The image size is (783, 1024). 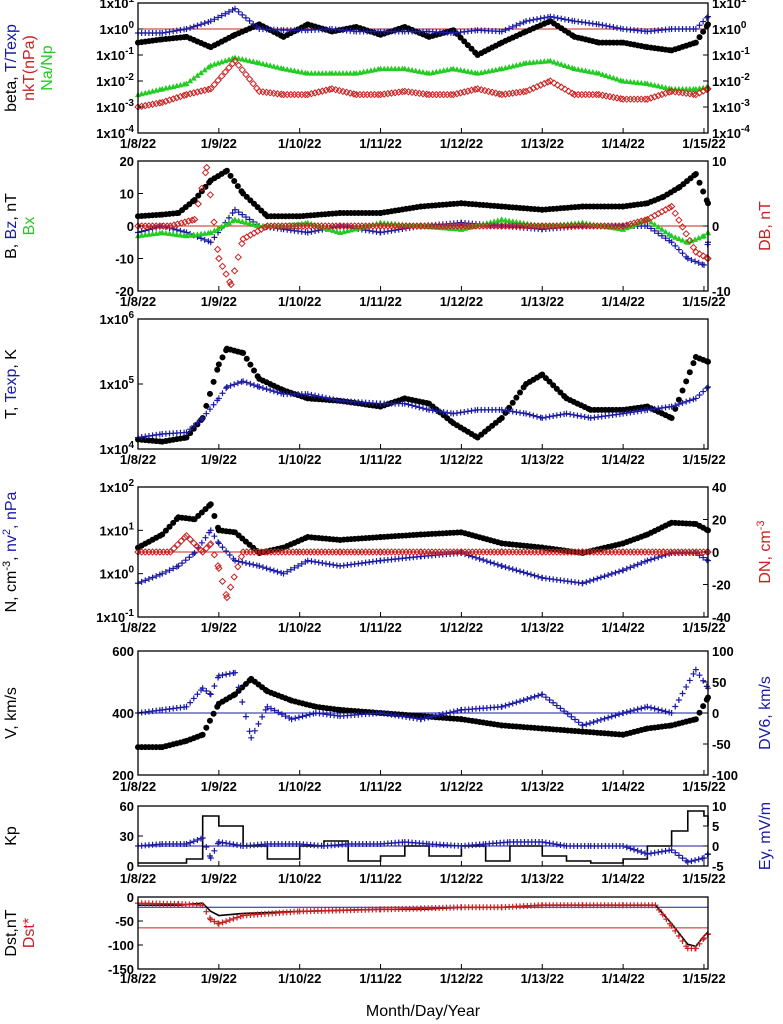 I want to click on right-tick-label: 20, so click(x=719, y=520).